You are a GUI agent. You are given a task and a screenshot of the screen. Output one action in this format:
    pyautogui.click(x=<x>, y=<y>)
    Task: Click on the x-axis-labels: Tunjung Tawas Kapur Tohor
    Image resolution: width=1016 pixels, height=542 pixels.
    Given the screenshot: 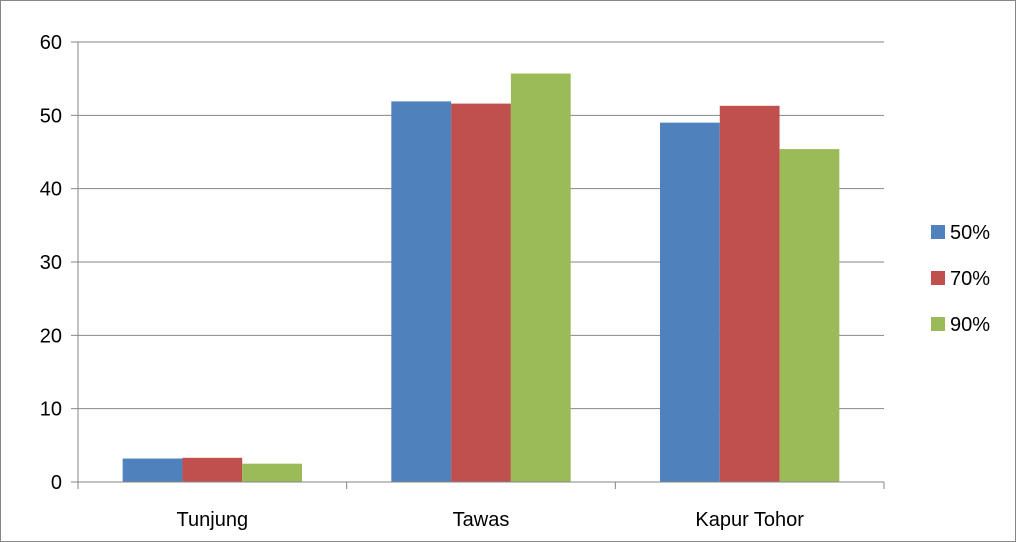 What is the action you would take?
    pyautogui.click(x=491, y=520)
    